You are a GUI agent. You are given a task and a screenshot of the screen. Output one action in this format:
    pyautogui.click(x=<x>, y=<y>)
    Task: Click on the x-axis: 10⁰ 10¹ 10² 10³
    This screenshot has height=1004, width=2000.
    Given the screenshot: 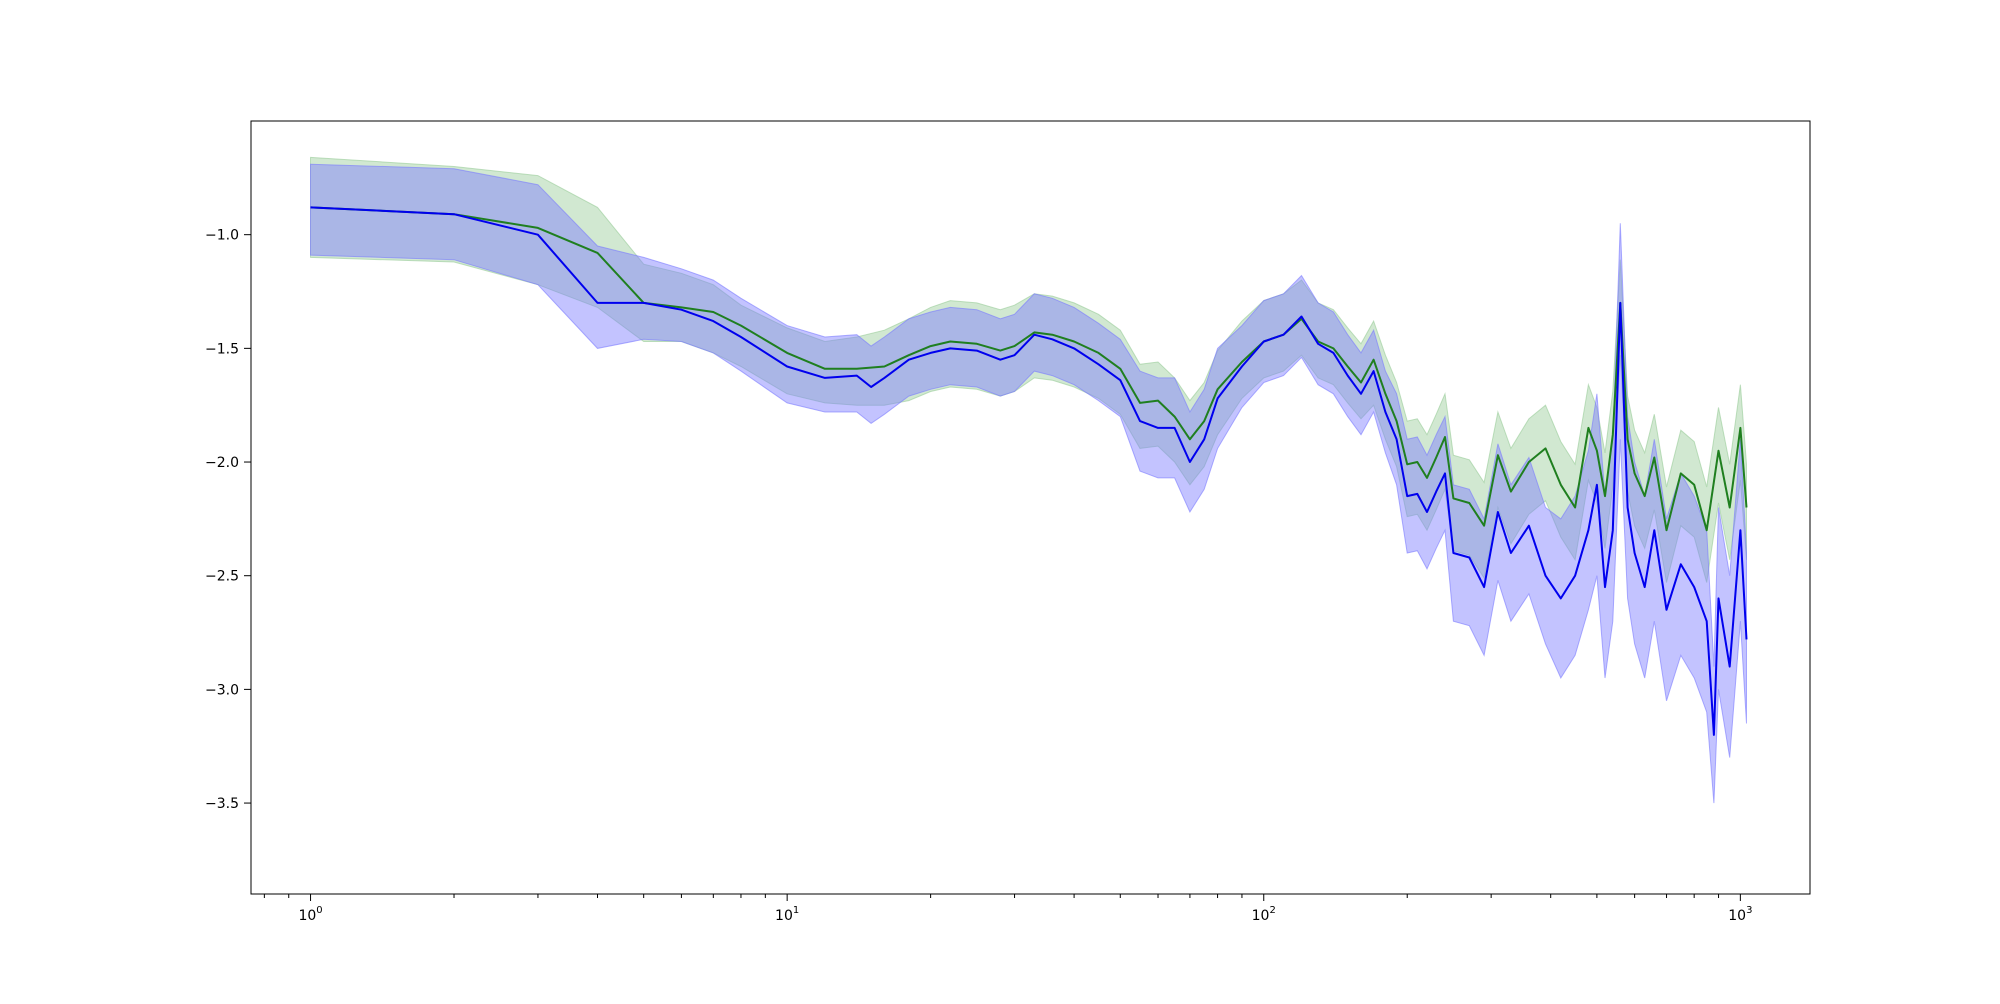 What is the action you would take?
    pyautogui.click(x=1007, y=909)
    